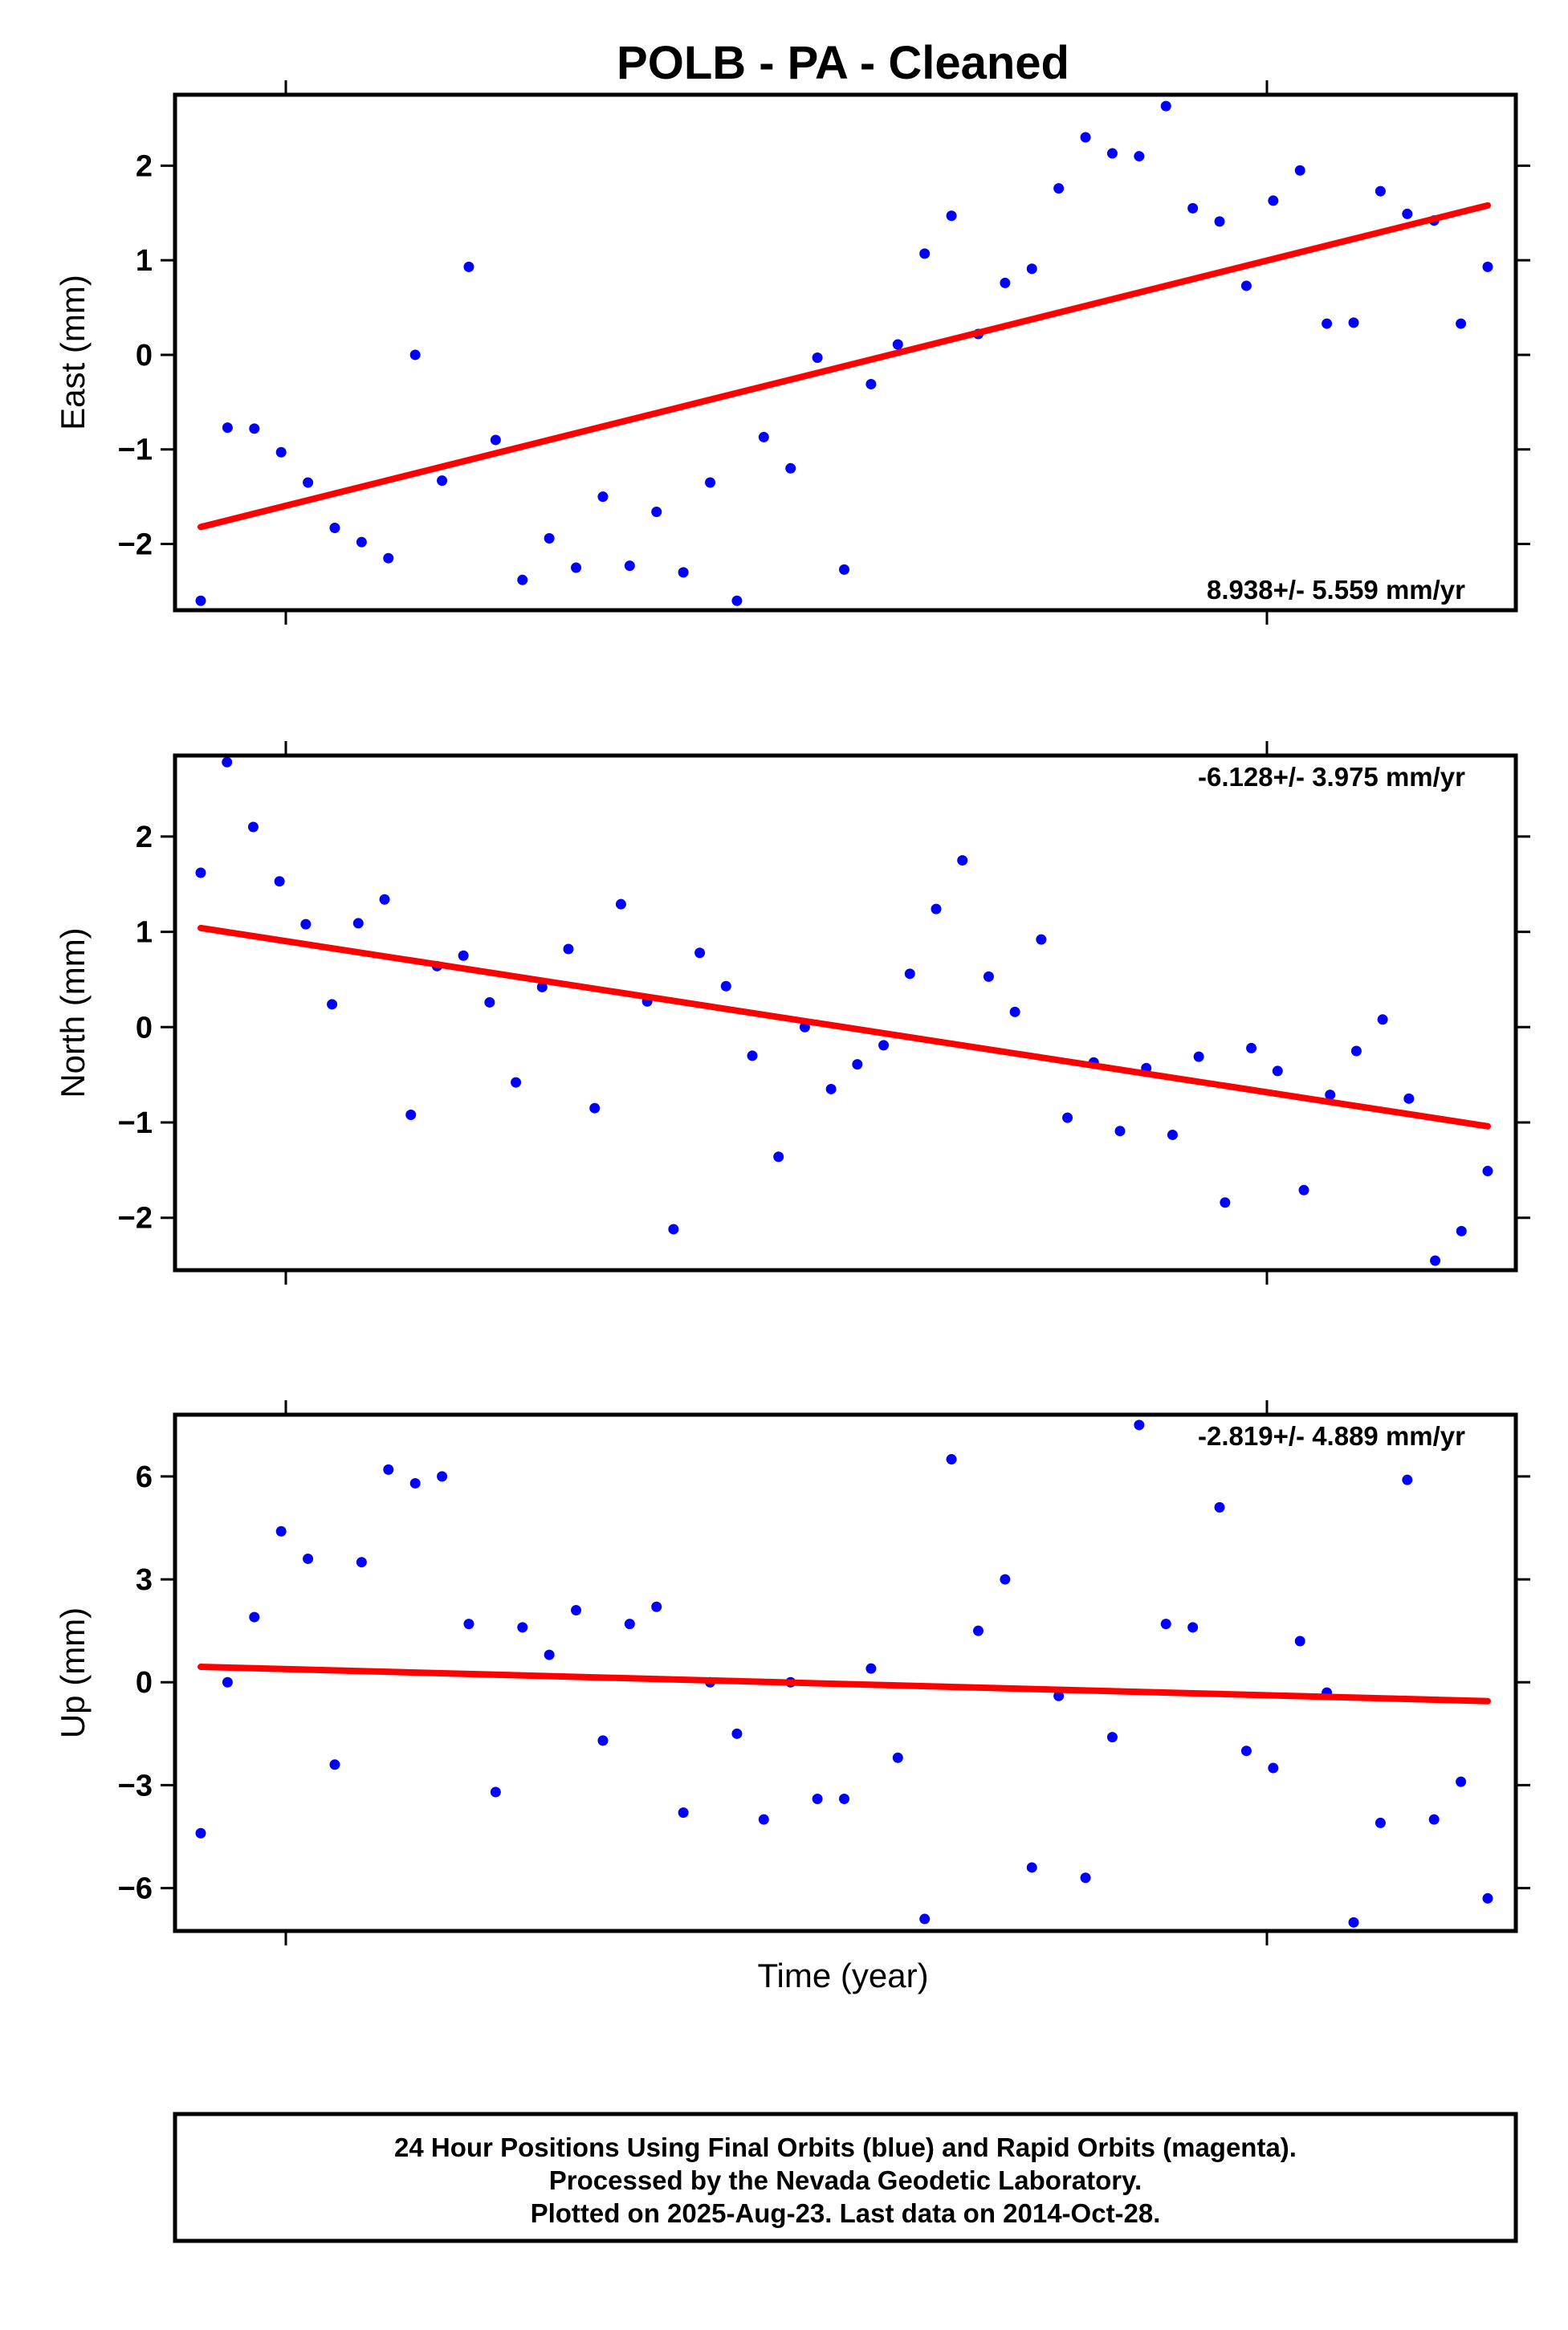  I want to click on up-rate-annotation: -2.819+/- 4.889 mm/yr, so click(1331, 1436).